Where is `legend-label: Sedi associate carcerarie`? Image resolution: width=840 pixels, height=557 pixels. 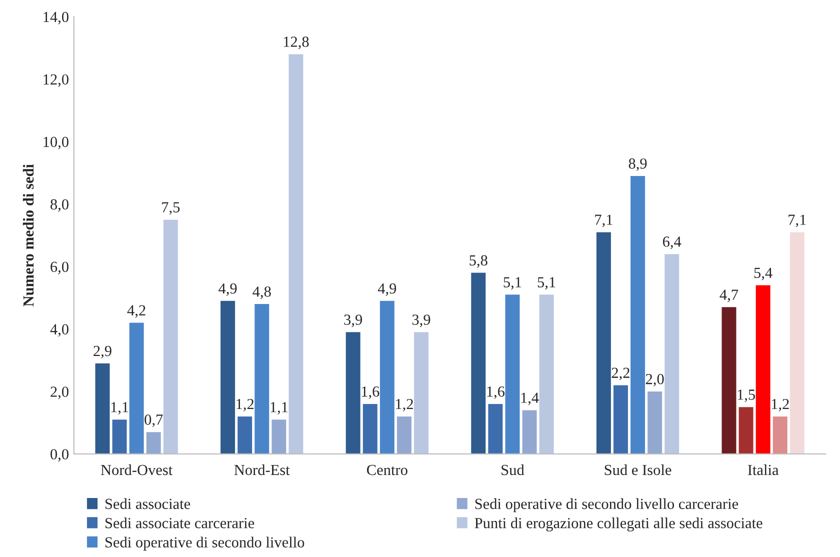
legend-label: Sedi associate carcerarie is located at coordinates (179, 523).